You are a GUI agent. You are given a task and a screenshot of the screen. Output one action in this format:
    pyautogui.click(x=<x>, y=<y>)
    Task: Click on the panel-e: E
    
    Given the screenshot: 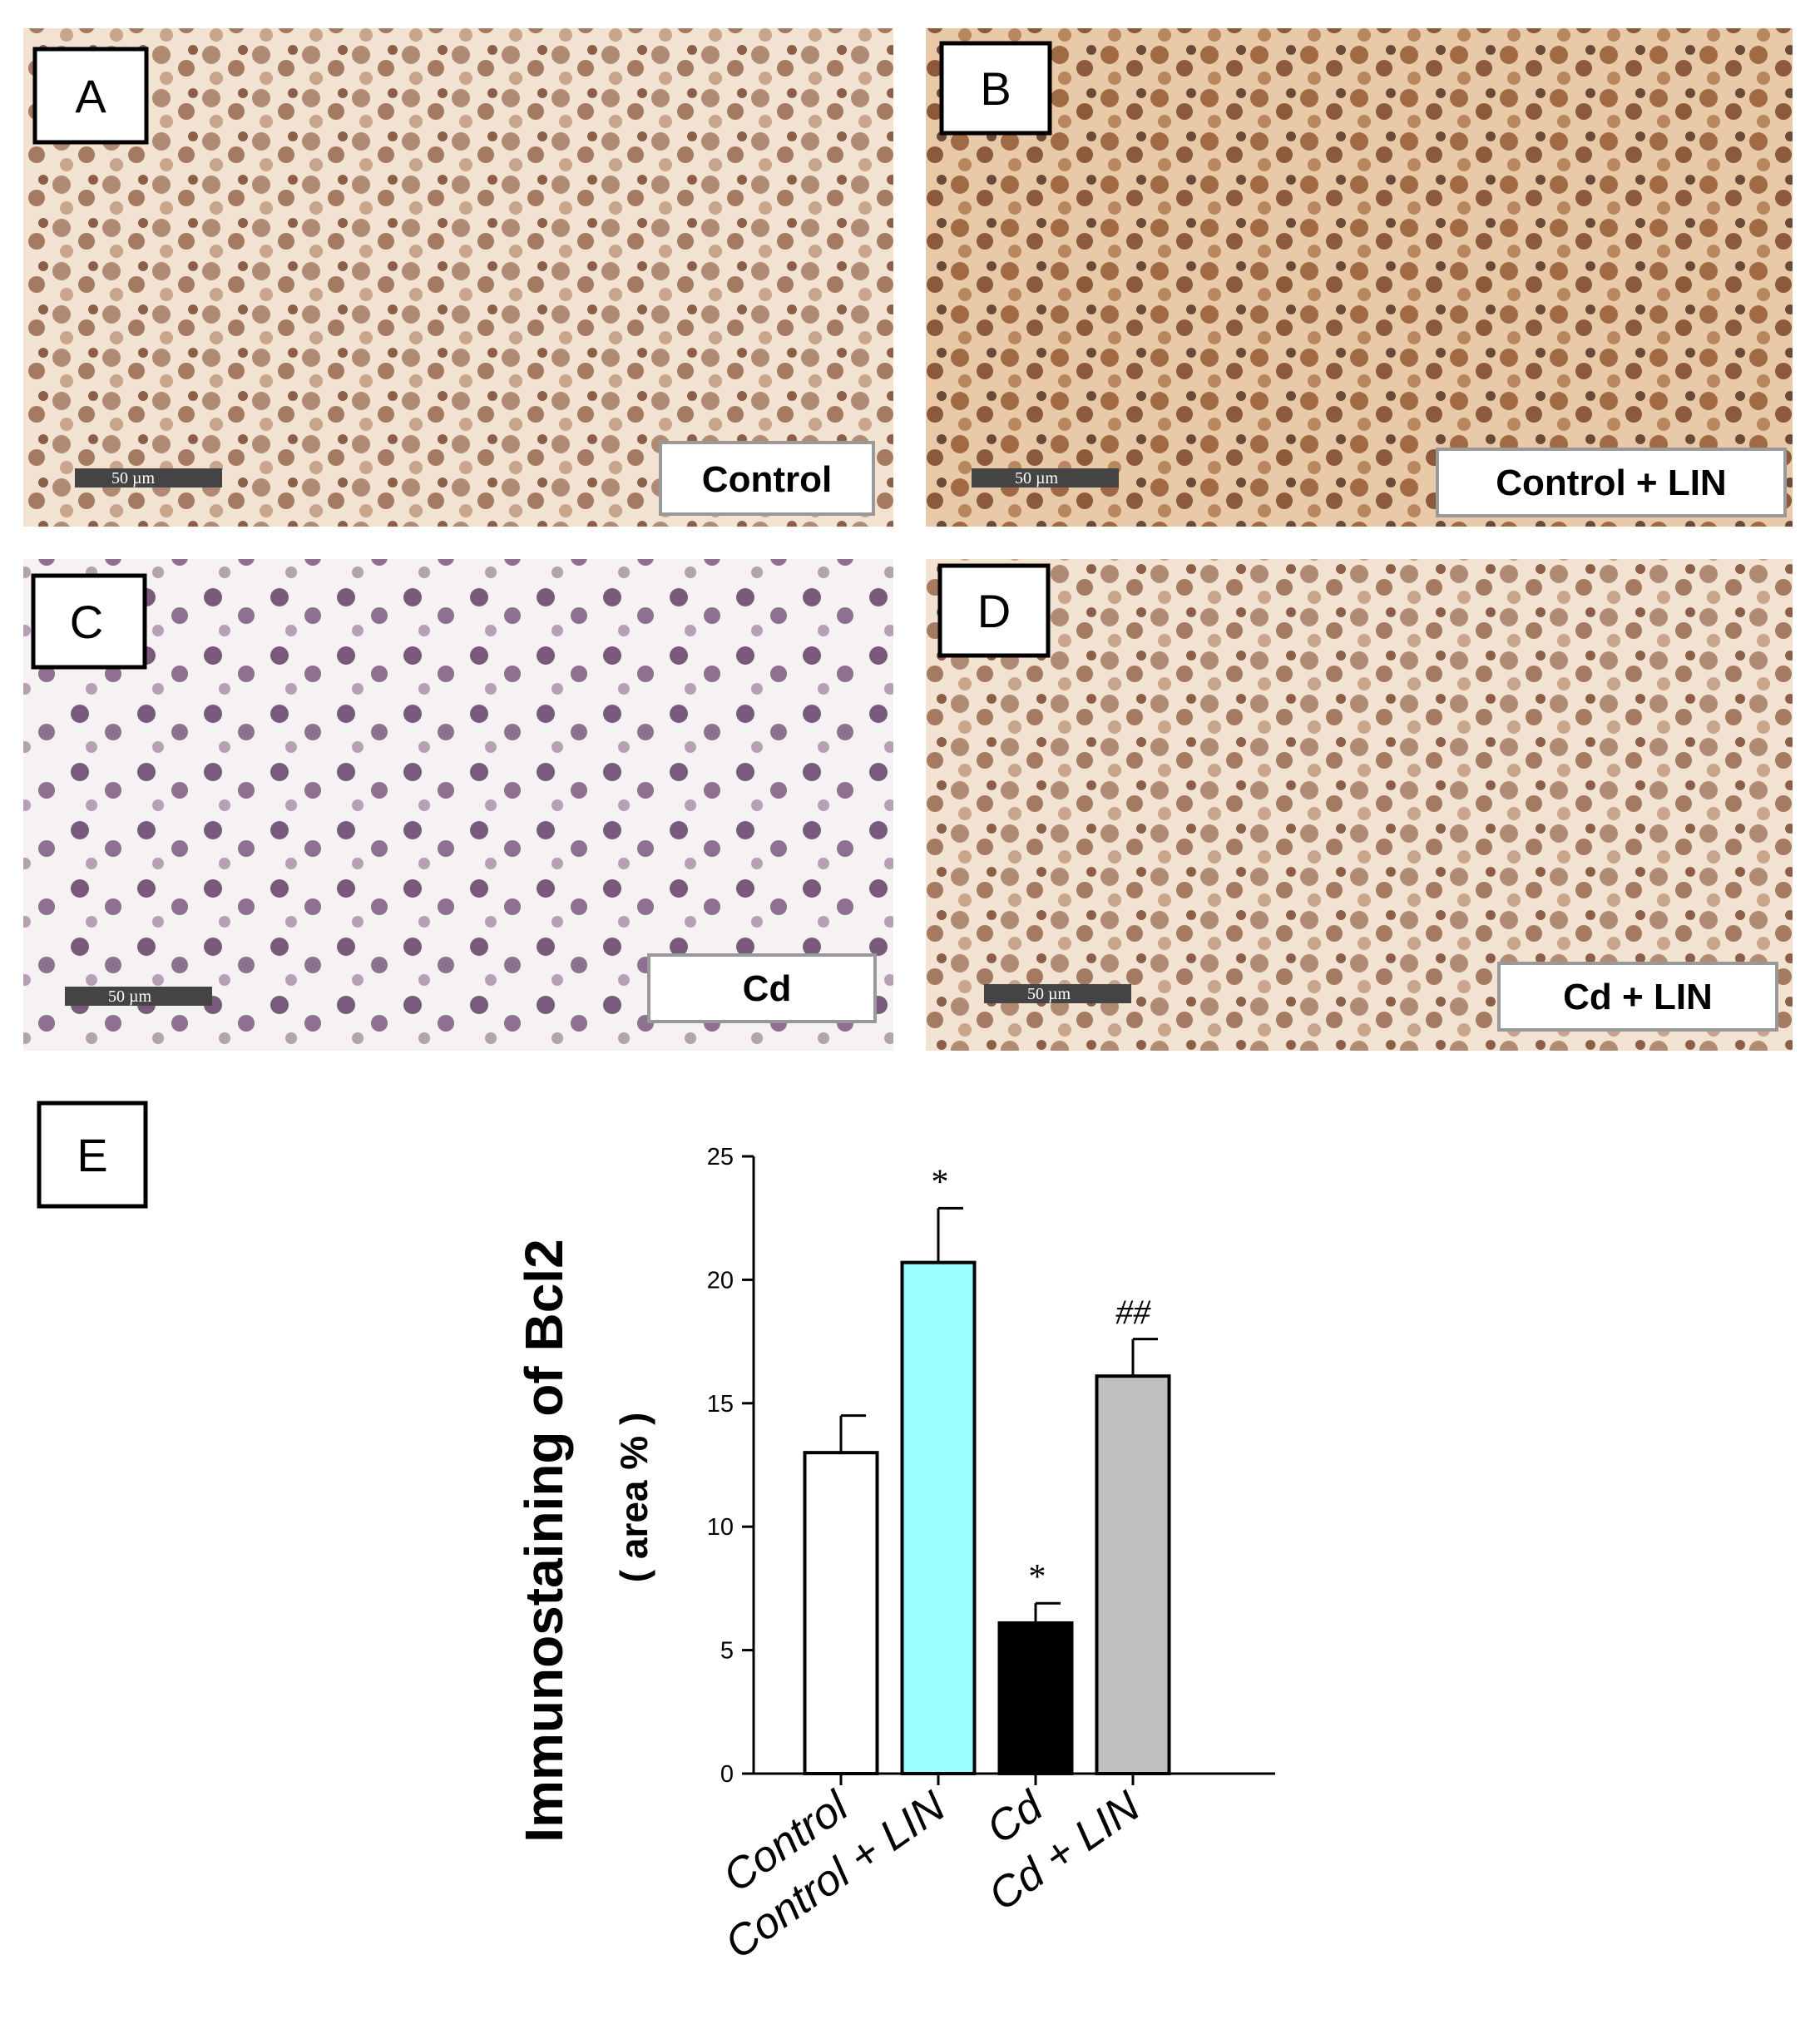 What is the action you would take?
    pyautogui.click(x=92, y=1155)
    